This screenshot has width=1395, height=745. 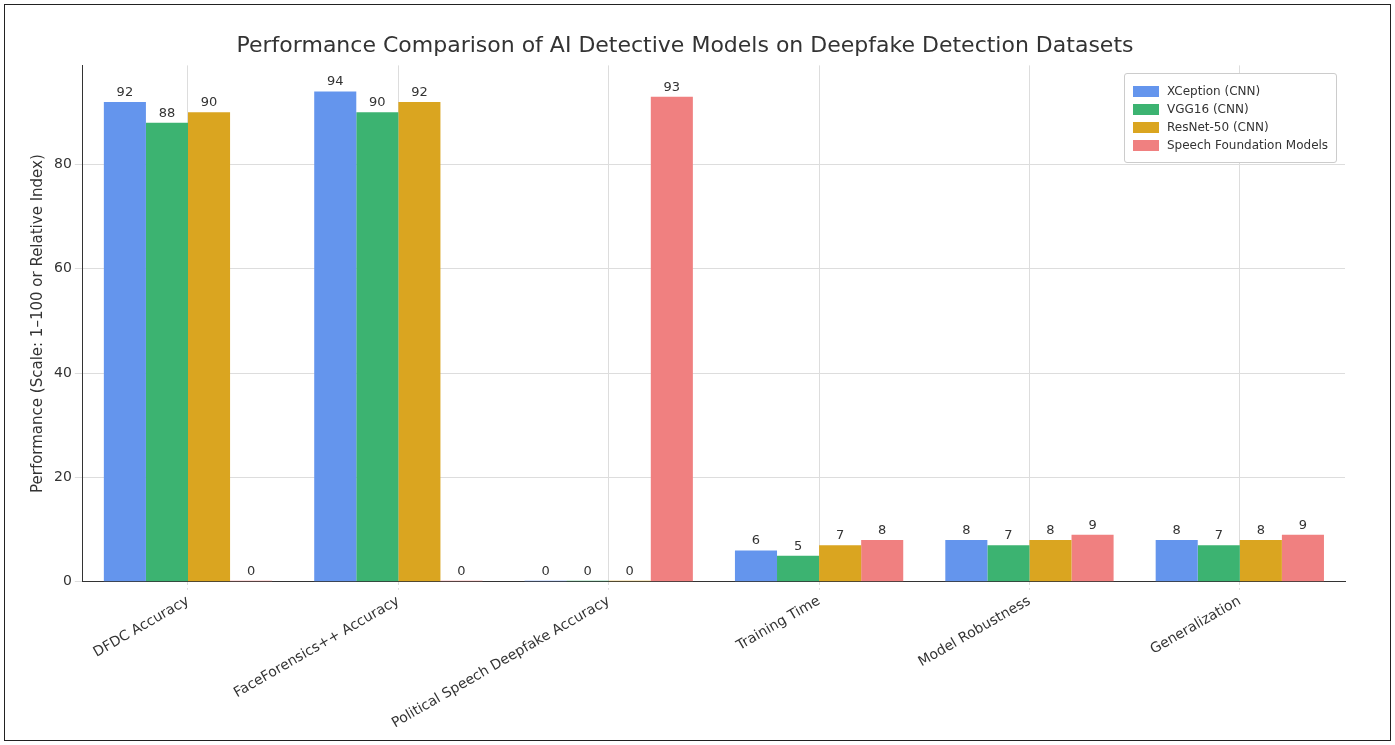 I want to click on y-tick-label: 20, so click(x=62, y=476).